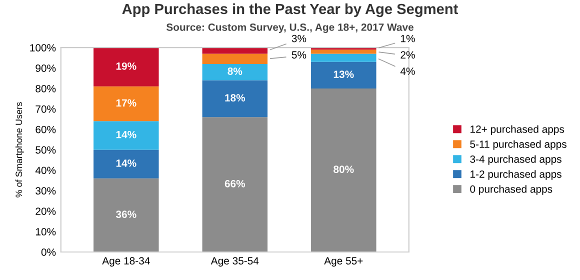 The image size is (580, 280). I want to click on data-label: 8%, so click(235, 71).